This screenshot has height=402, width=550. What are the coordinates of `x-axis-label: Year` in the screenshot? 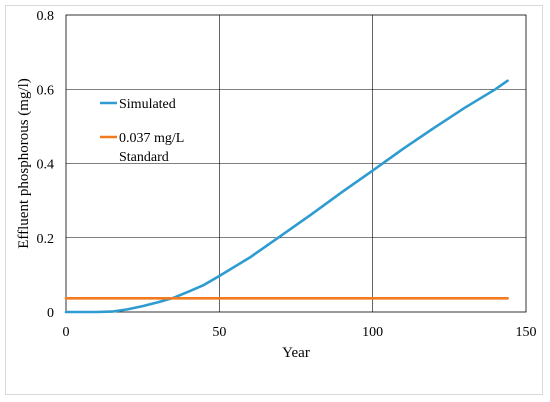 It's located at (296, 353).